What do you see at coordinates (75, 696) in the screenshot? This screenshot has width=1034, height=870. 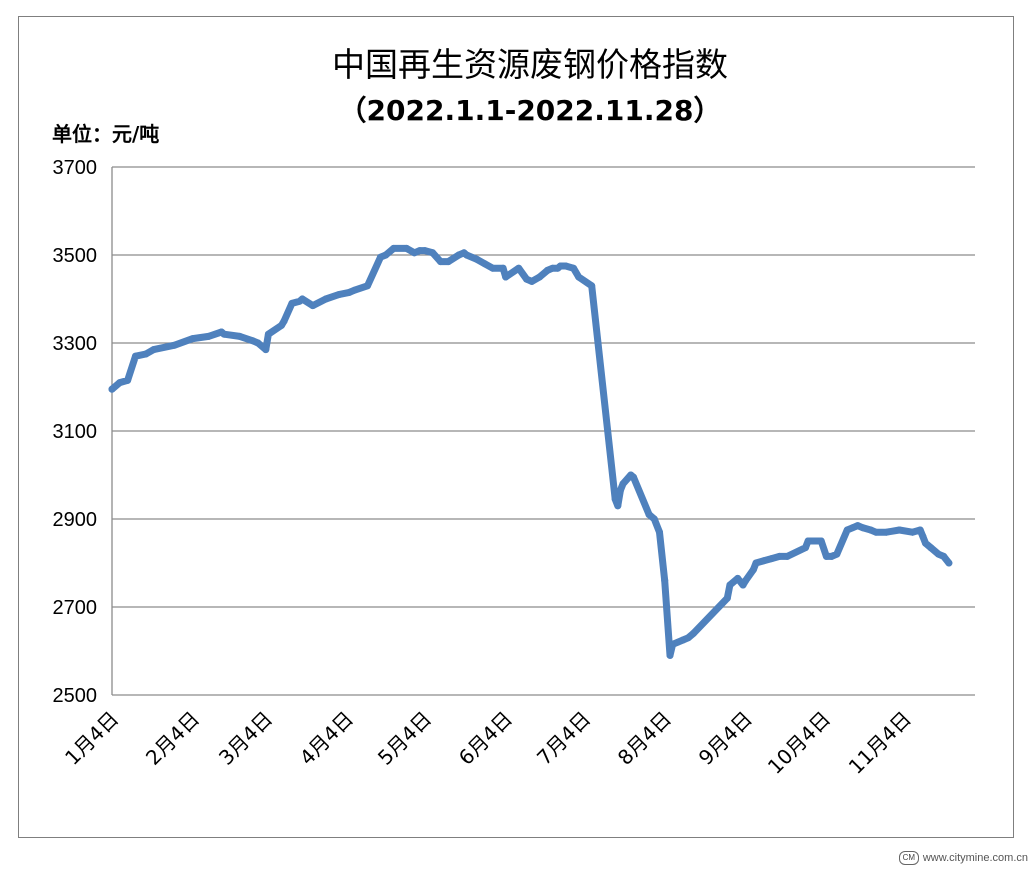 I see `y-tick-label: 2500` at bounding box center [75, 696].